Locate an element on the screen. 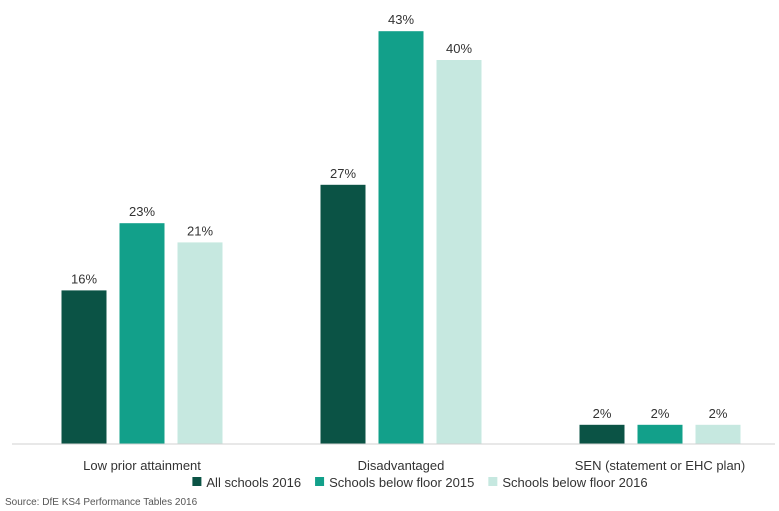 This screenshot has width=779, height=511. bar-value-label: 27% is located at coordinates (343, 173).